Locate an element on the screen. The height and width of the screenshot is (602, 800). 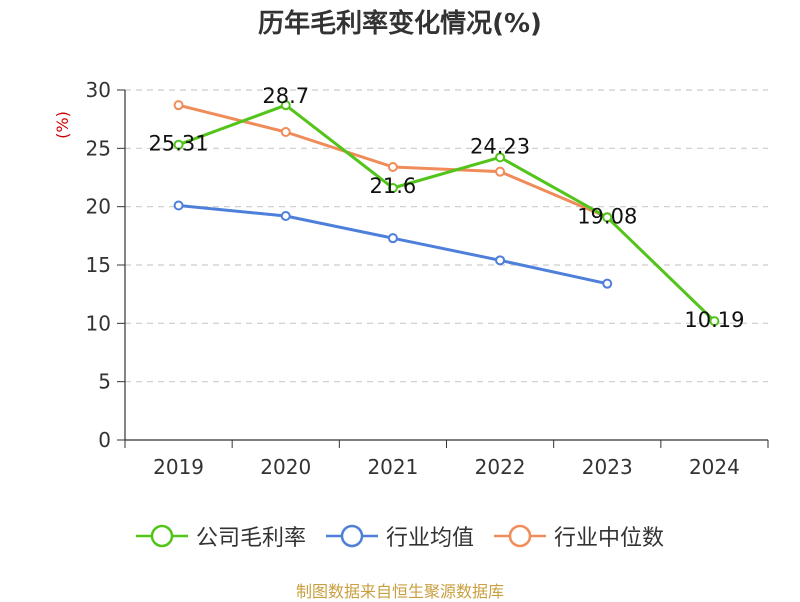
legend-item: 行业中位数 is located at coordinates (579, 536).